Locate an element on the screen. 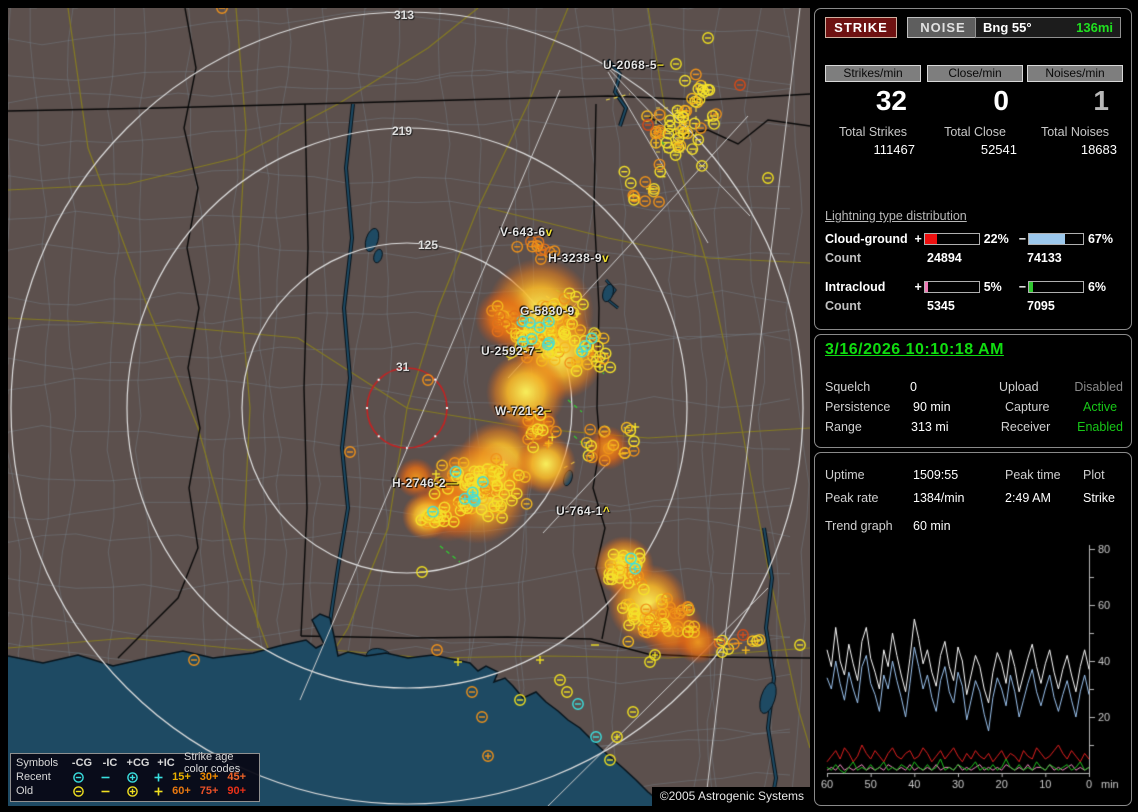 The width and height of the screenshot is (1138, 812). plus-icon is located at coordinates (158, 777).